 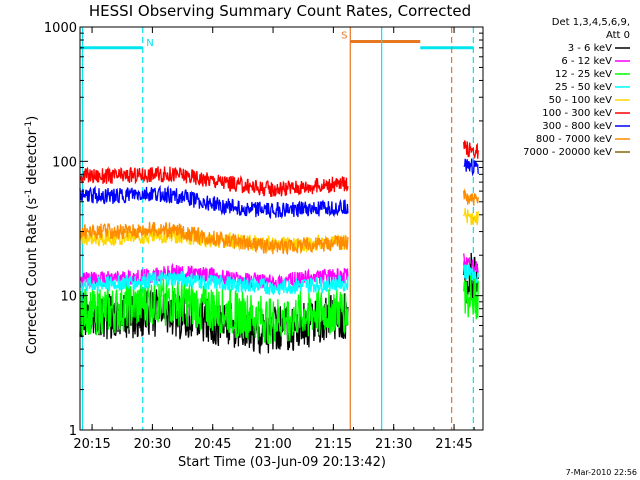 I want to click on y-tick-label: 1000, so click(x=60, y=28).